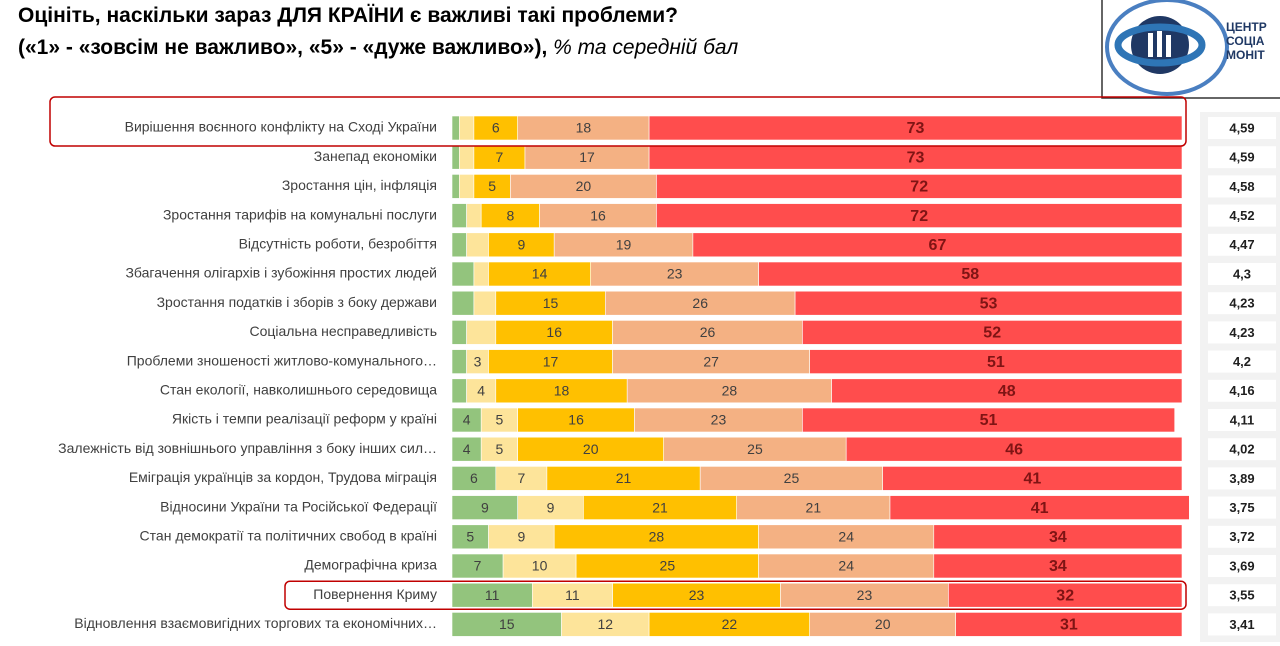 This screenshot has width=1280, height=646. Describe the element at coordinates (576, 420) in the screenshot. I see `value-label: 16` at that location.